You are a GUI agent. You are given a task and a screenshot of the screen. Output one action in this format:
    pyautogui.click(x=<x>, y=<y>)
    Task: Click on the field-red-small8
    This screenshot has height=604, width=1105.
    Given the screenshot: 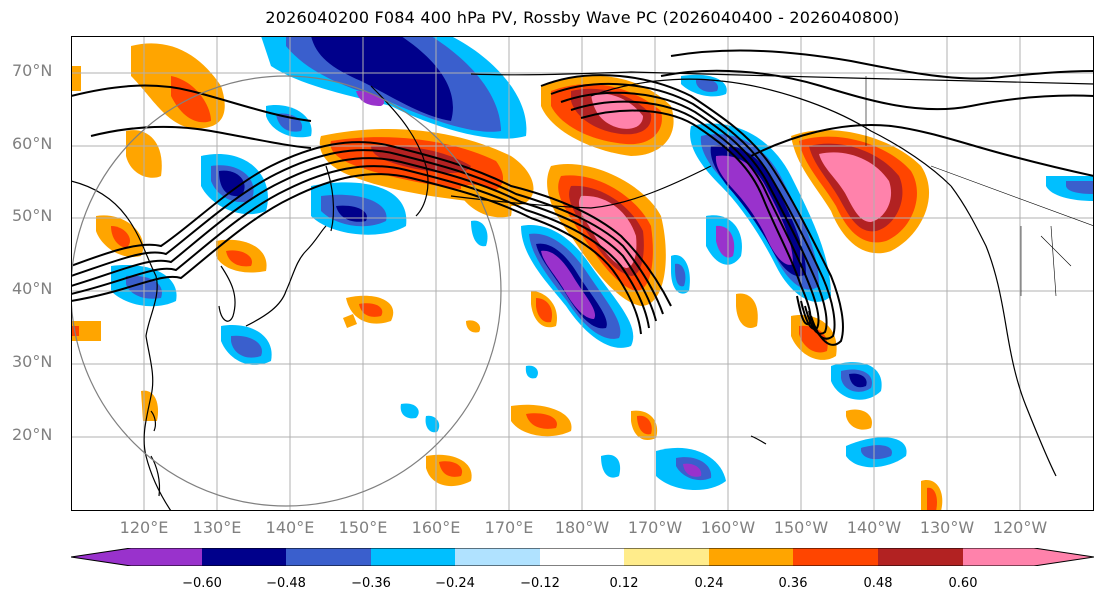 What is the action you would take?
    pyautogui.click(x=544, y=310)
    